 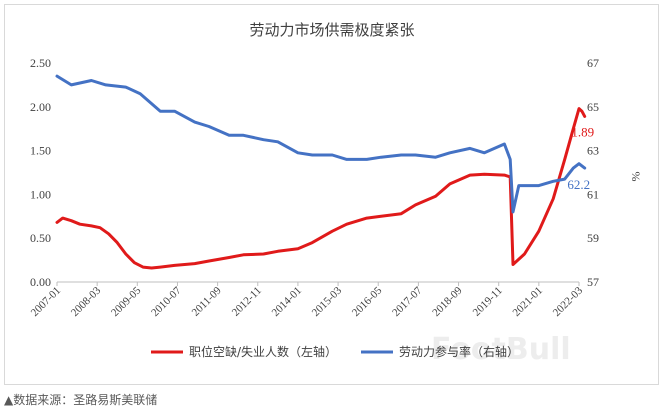 What do you see at coordinates (287, 302) in the screenshot?
I see `x-tick-label: 2014-01` at bounding box center [287, 302].